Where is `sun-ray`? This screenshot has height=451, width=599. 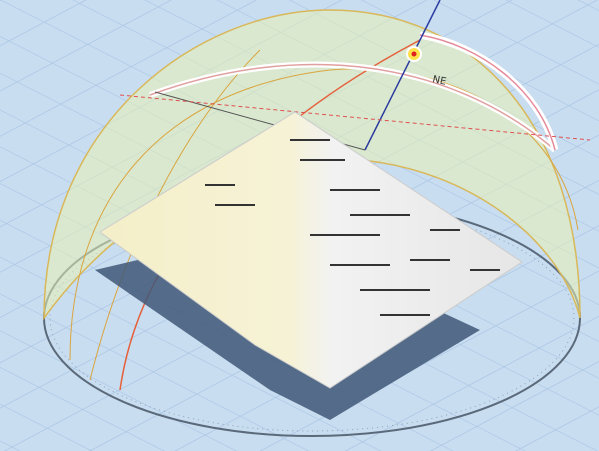 sun-ray is located at coordinates (402, 75).